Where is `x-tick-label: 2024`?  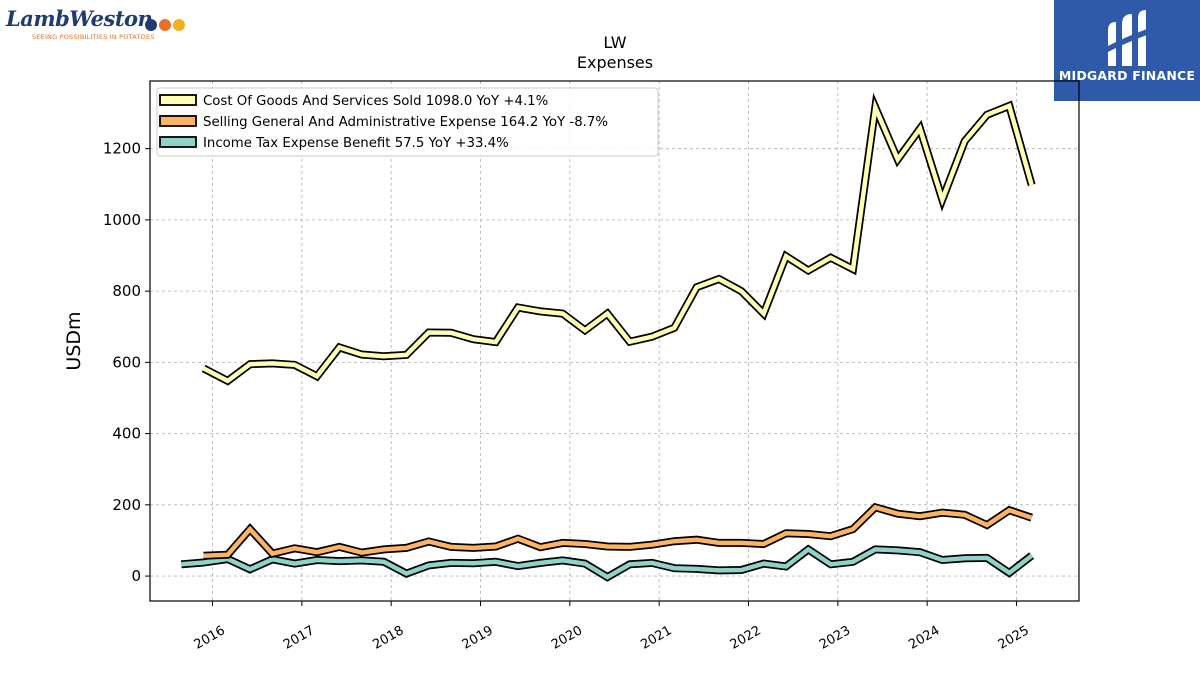
x-tick-label: 2024 is located at coordinates (924, 638).